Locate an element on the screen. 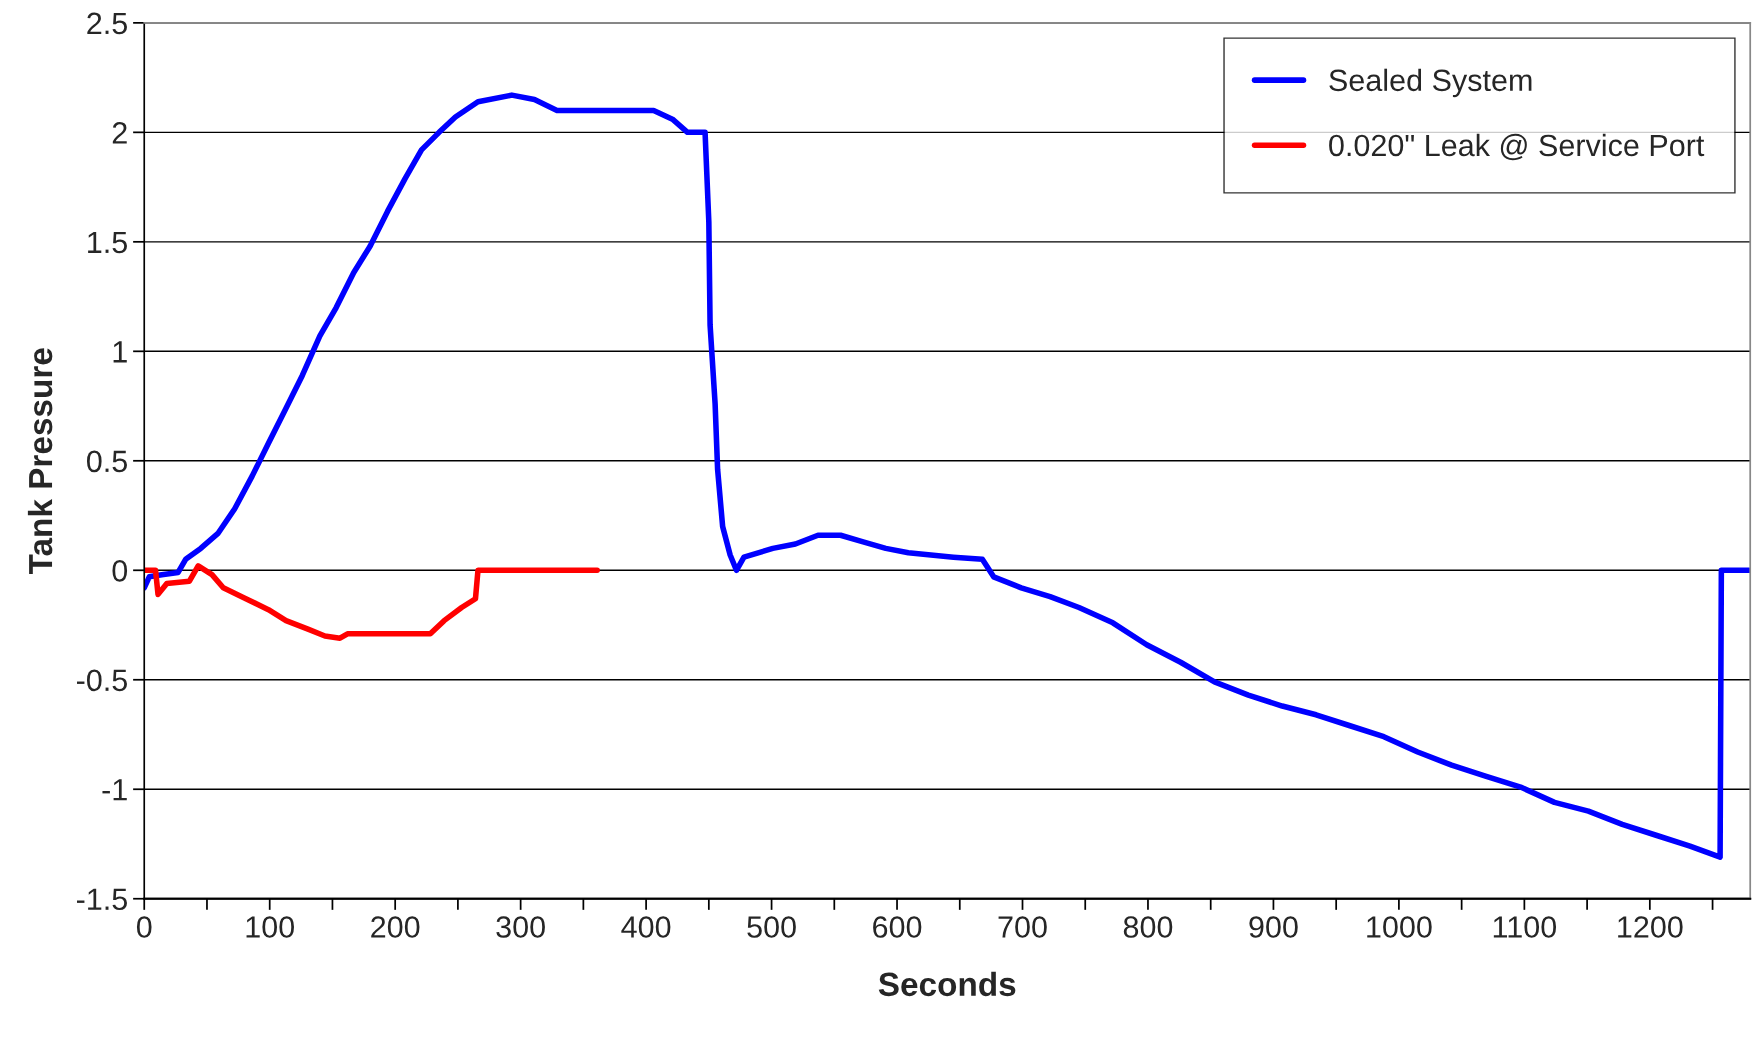 This screenshot has width=1759, height=1039. y-tick-label: -0.5 is located at coordinates (101, 680).